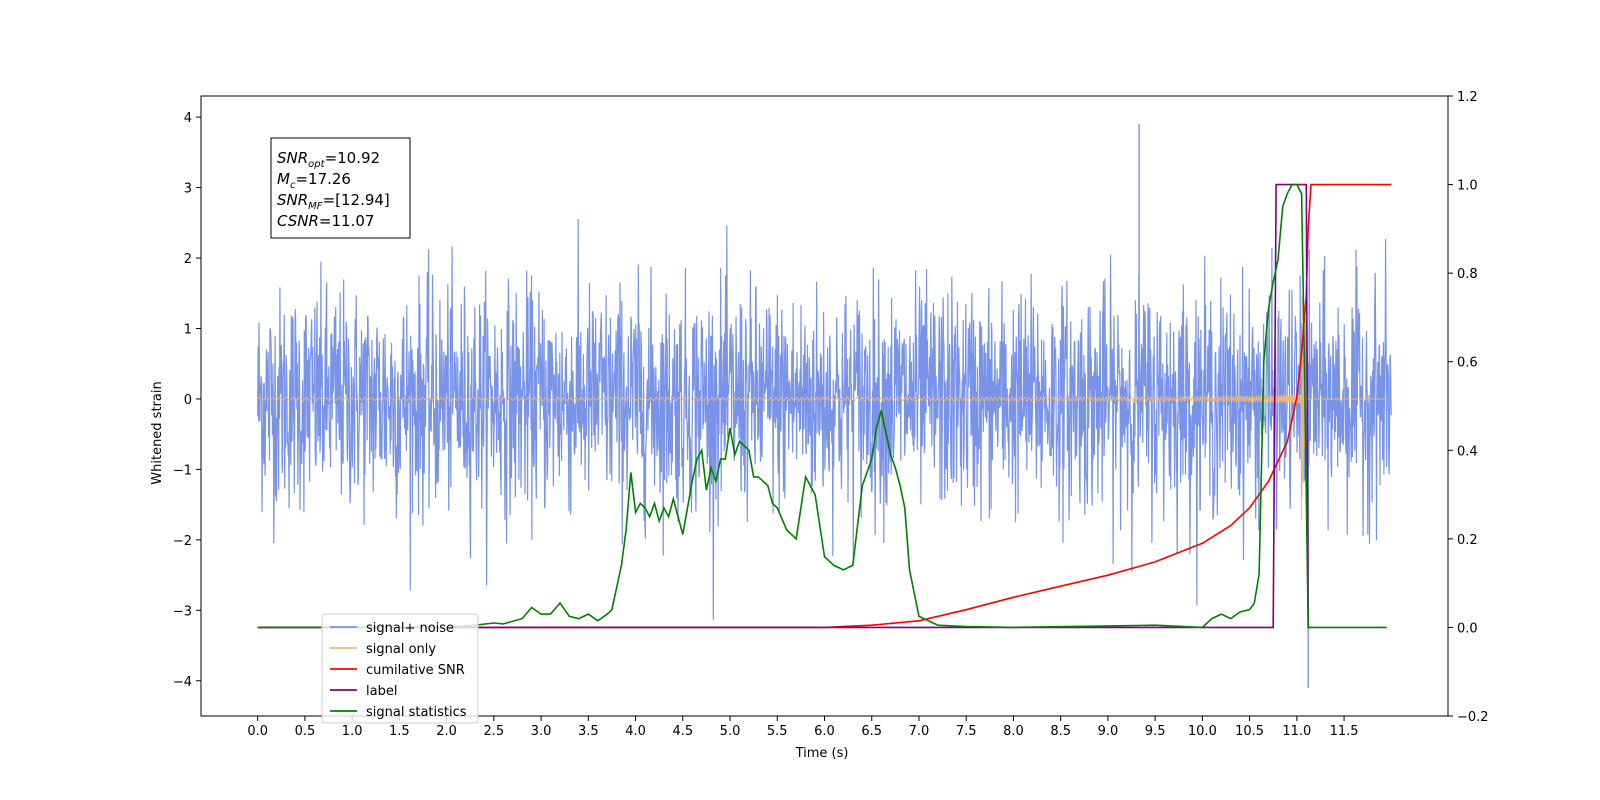 The image size is (1600, 800). I want to click on x-tick-label: 11.0, so click(1296, 731).